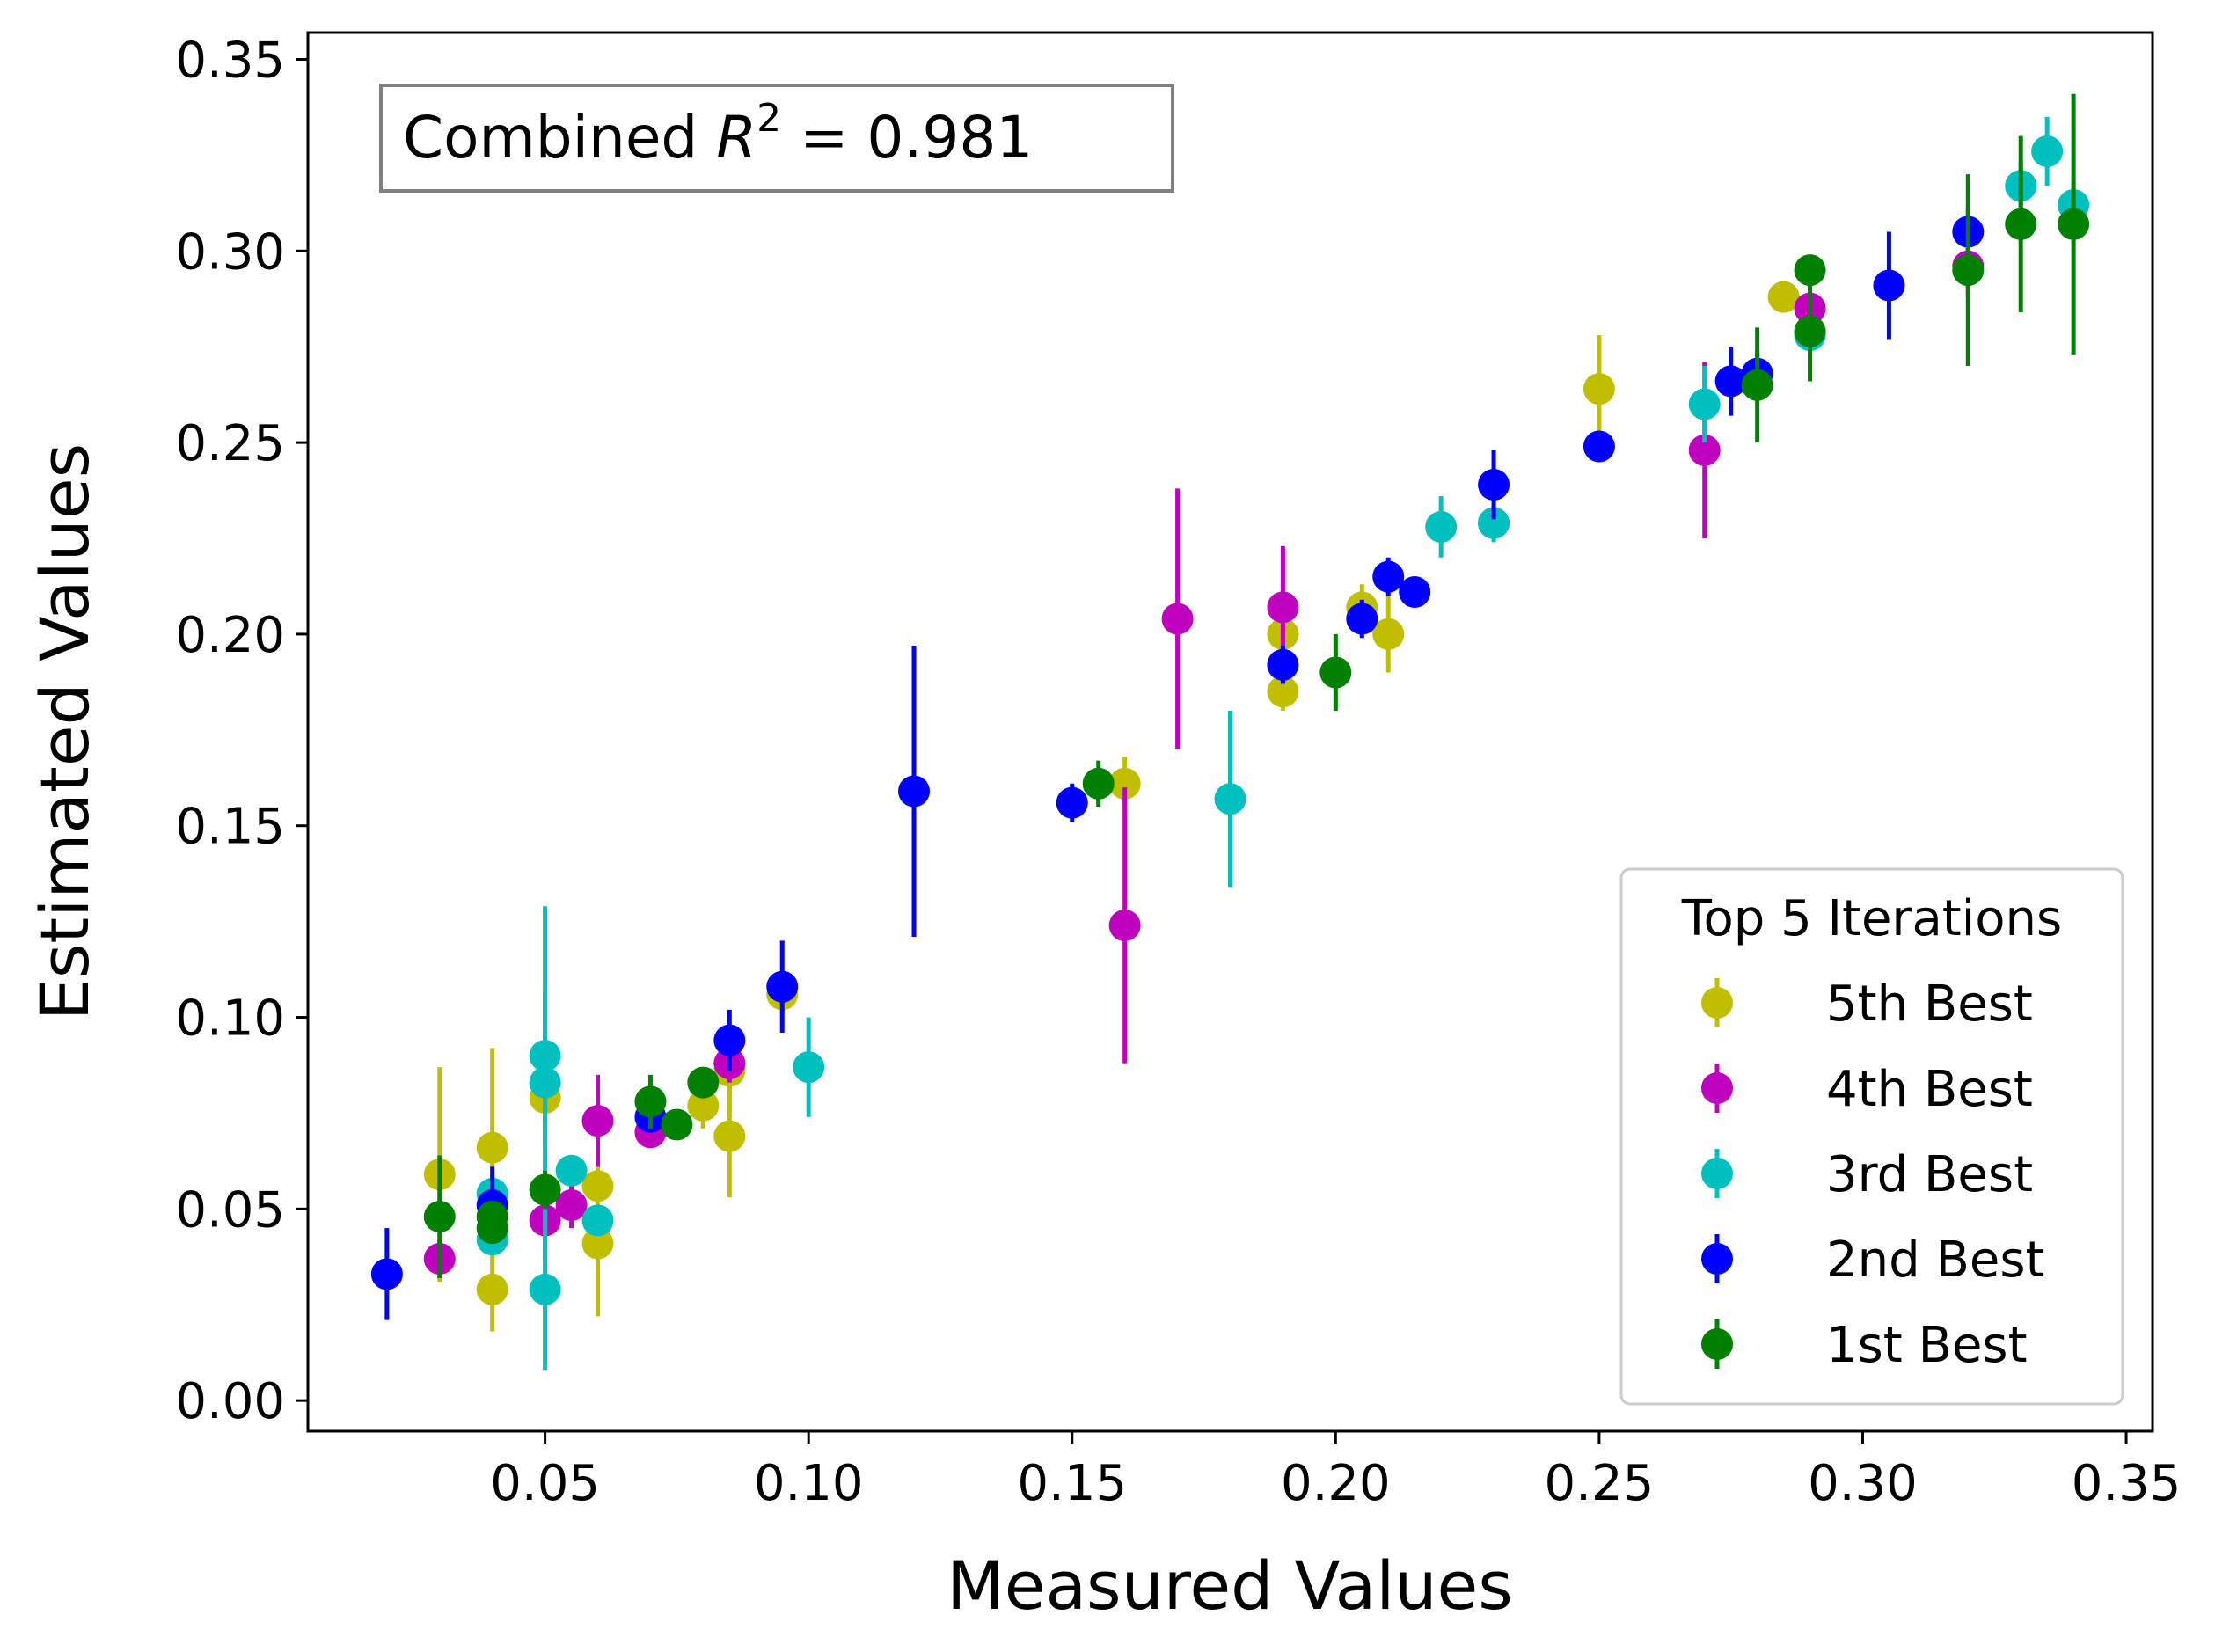 This screenshot has height=1652, width=2215. What do you see at coordinates (1336, 1483) in the screenshot?
I see `x-tick-label: 0.20` at bounding box center [1336, 1483].